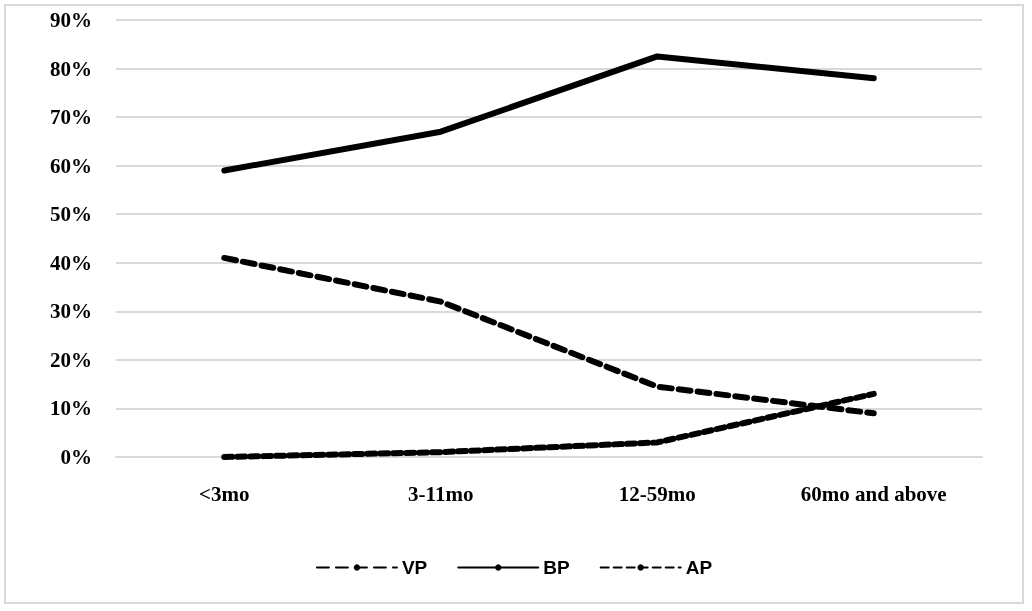 The image size is (1032, 611). I want to click on legend-label: VP, so click(414, 567).